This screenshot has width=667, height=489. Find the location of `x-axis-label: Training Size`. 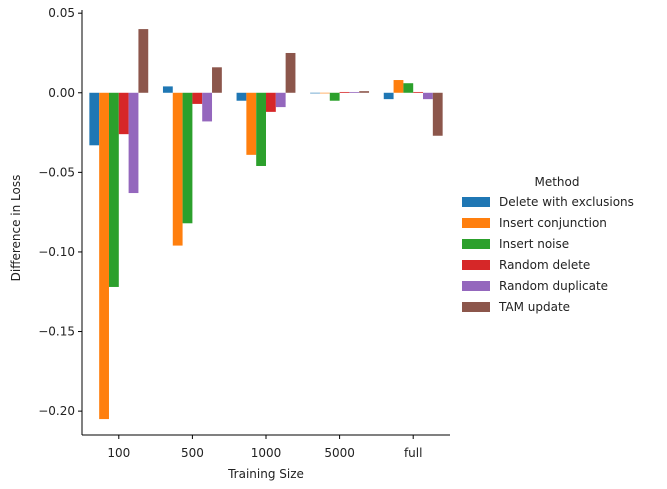

x-axis-label: Training Size is located at coordinates (265, 474).